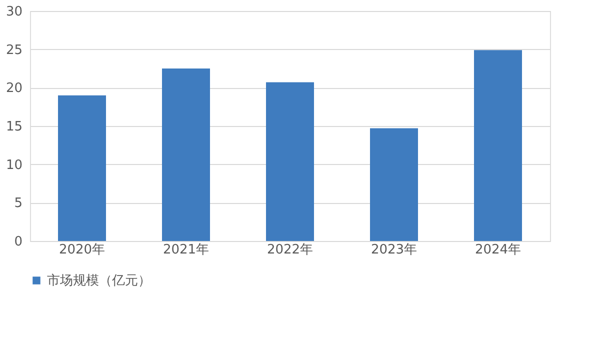 This screenshot has height=339, width=604. Describe the element at coordinates (18, 242) in the screenshot. I see `y-tick-label: 0` at that location.